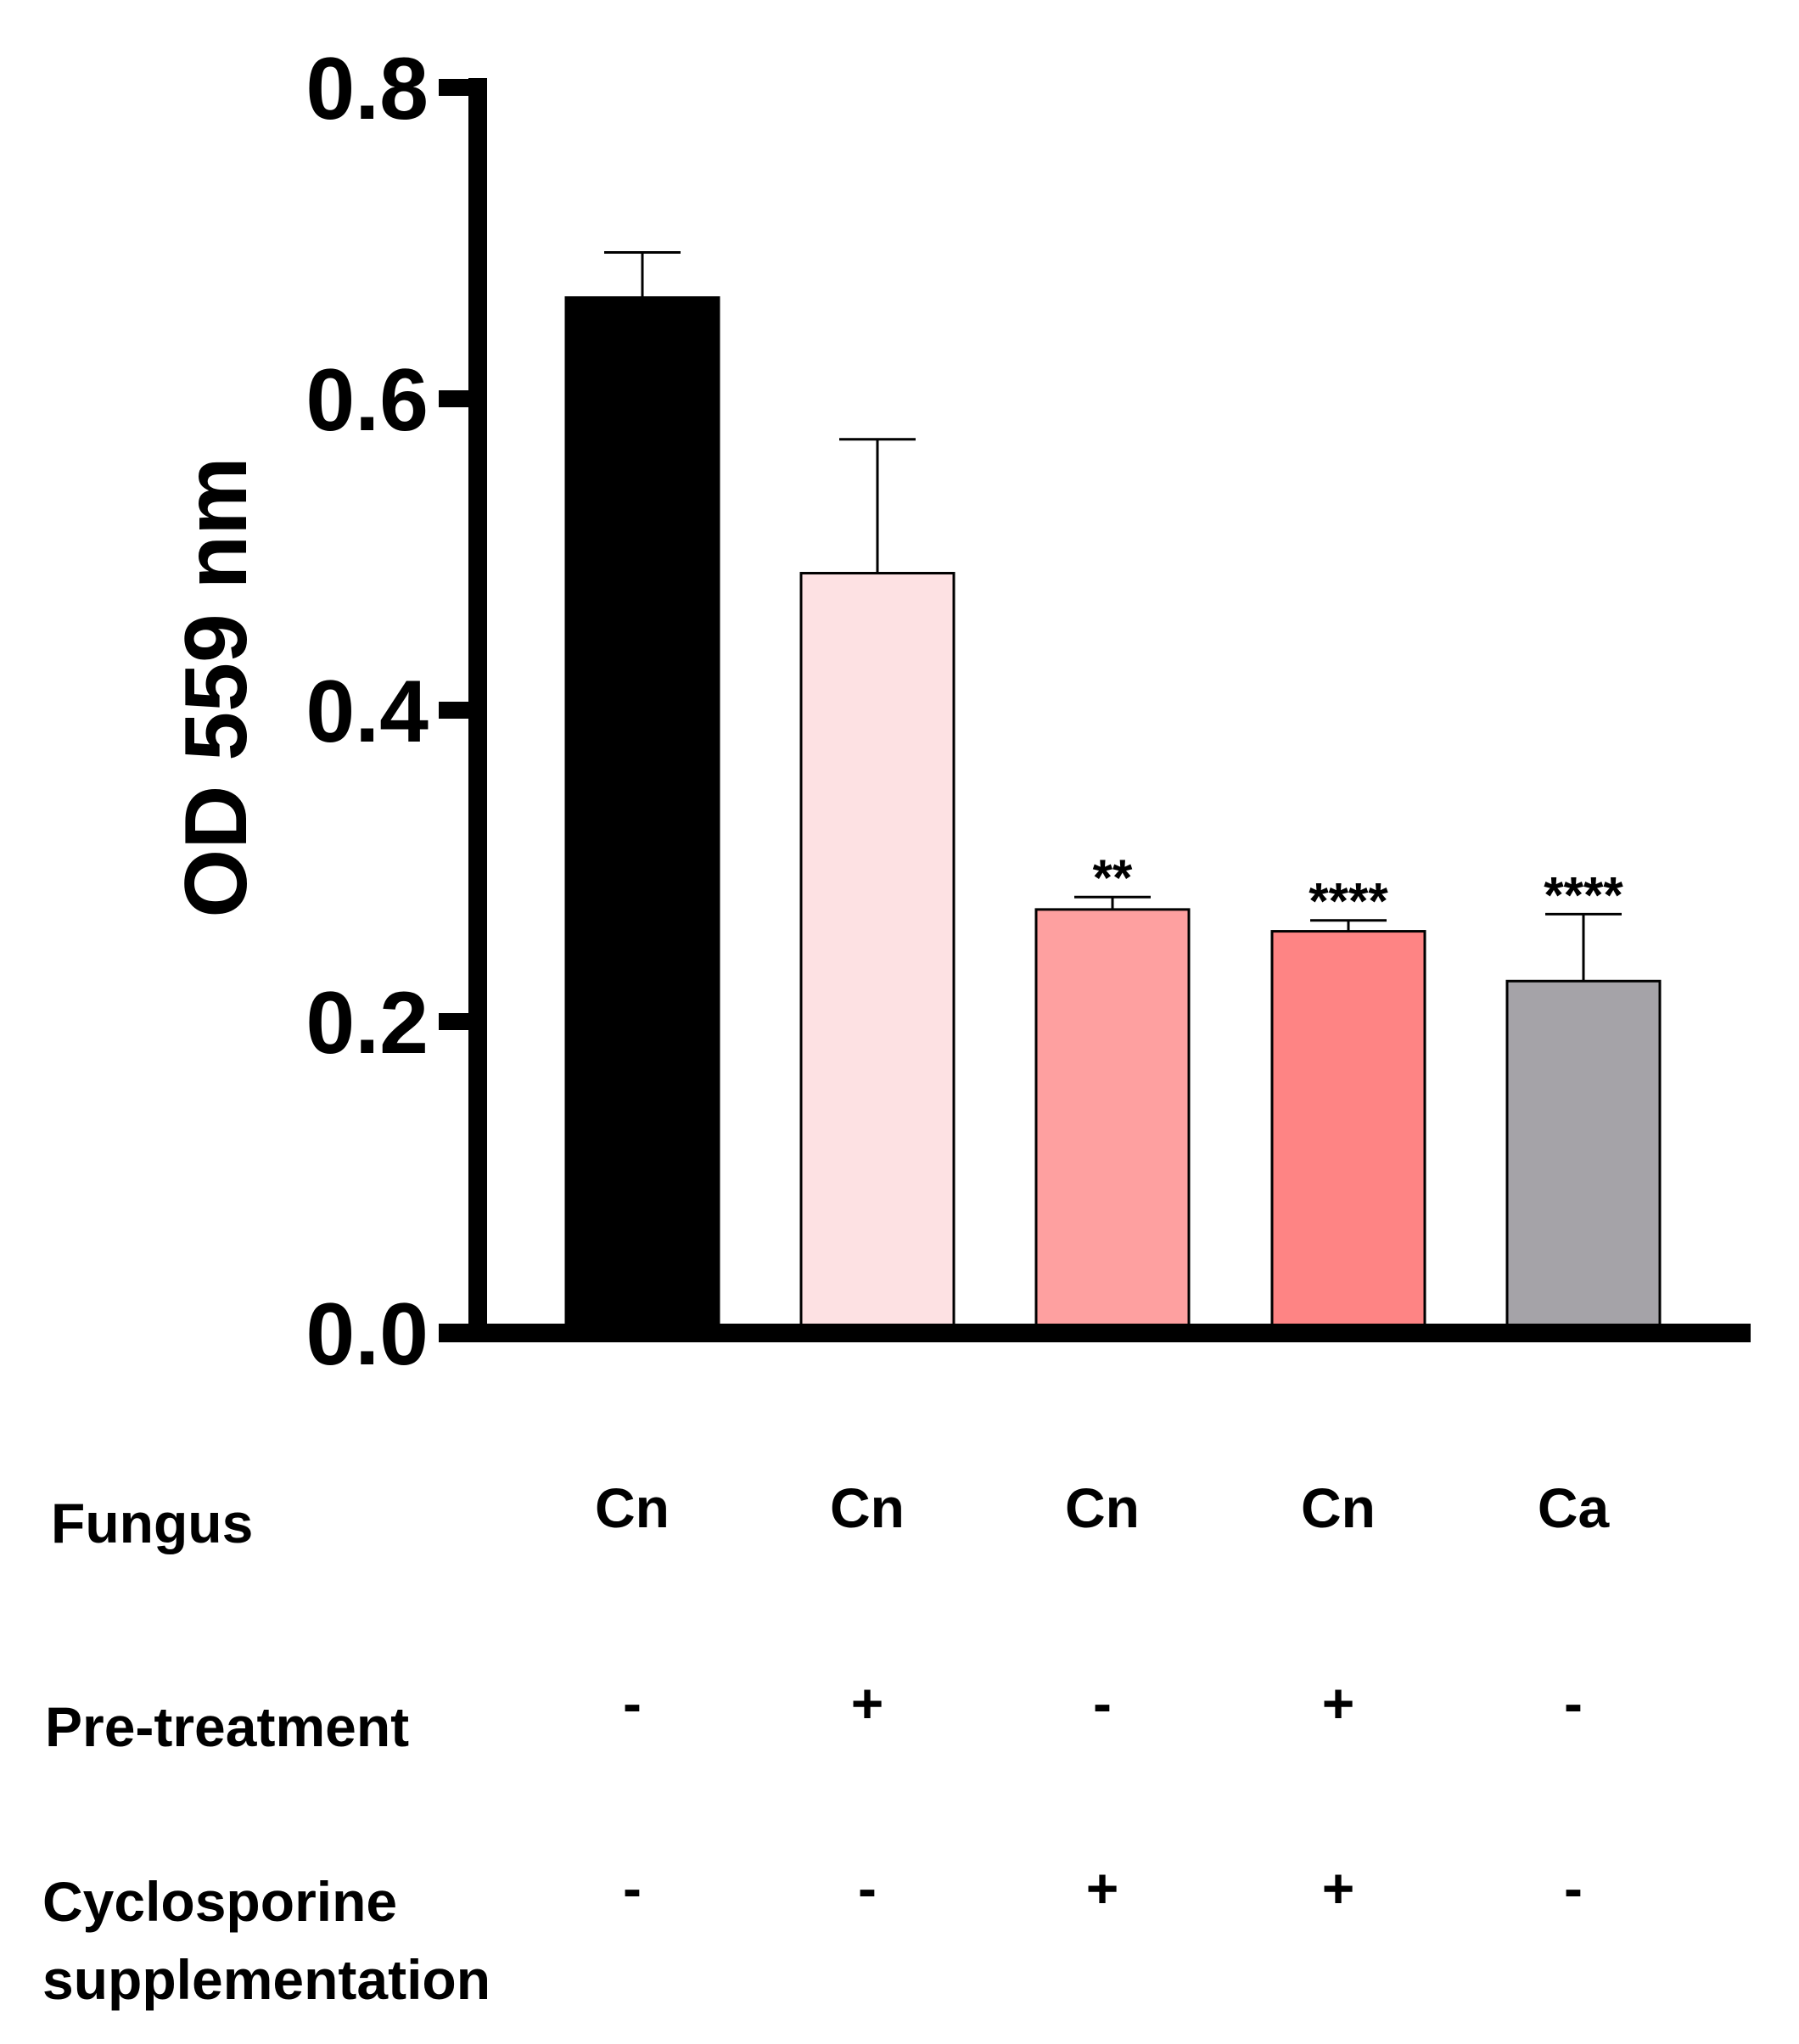 The width and height of the screenshot is (1799, 2044). Describe the element at coordinates (367, 89) in the screenshot. I see `y-tick-label: 0.8` at that location.